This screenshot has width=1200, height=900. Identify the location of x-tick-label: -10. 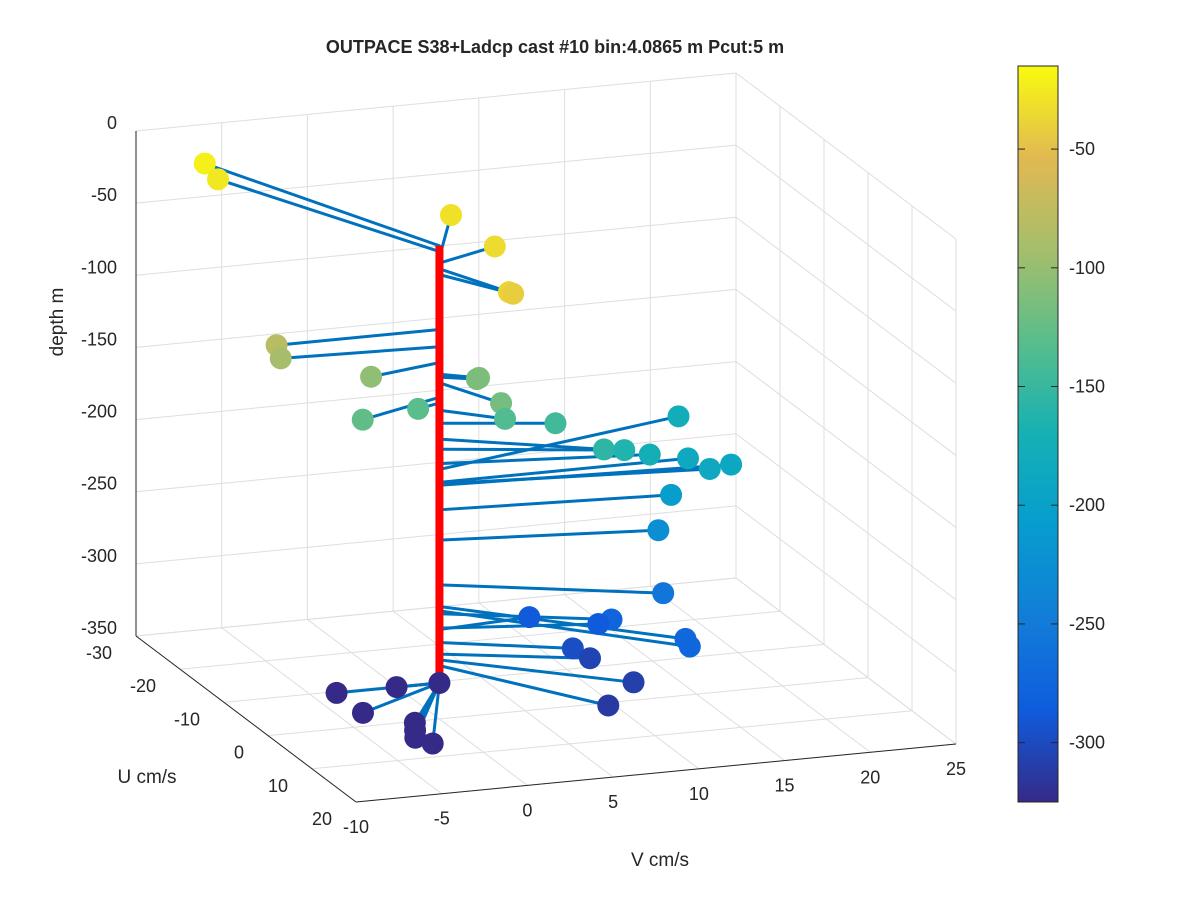
(356, 827).